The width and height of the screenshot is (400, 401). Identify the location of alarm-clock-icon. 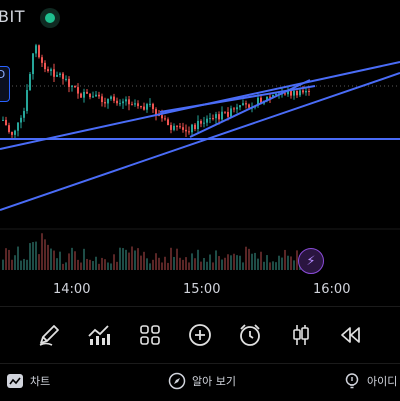
(250, 335).